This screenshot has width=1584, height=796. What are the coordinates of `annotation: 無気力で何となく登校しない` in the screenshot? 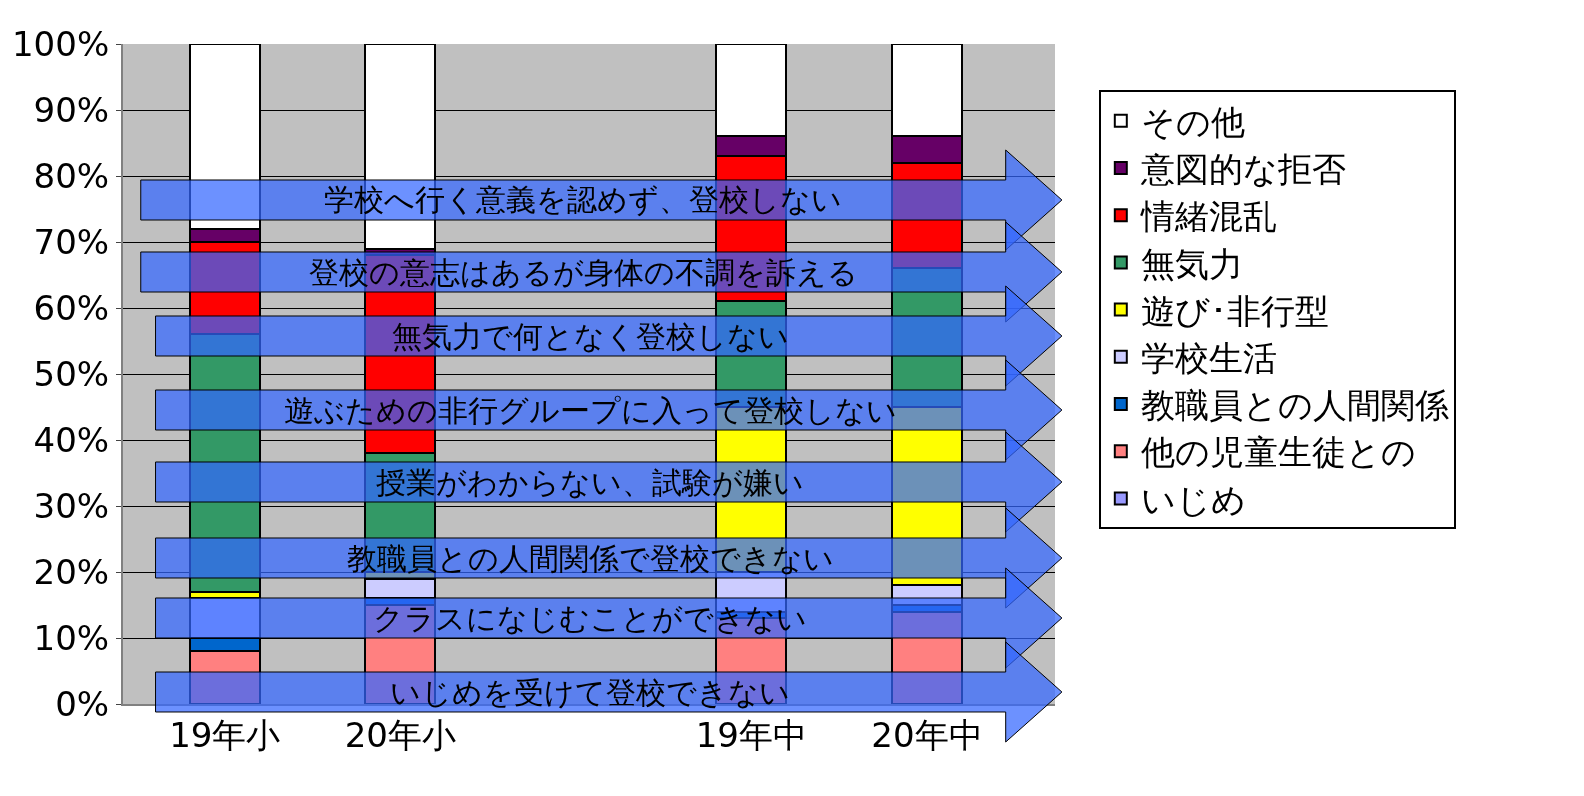 It's located at (590, 336).